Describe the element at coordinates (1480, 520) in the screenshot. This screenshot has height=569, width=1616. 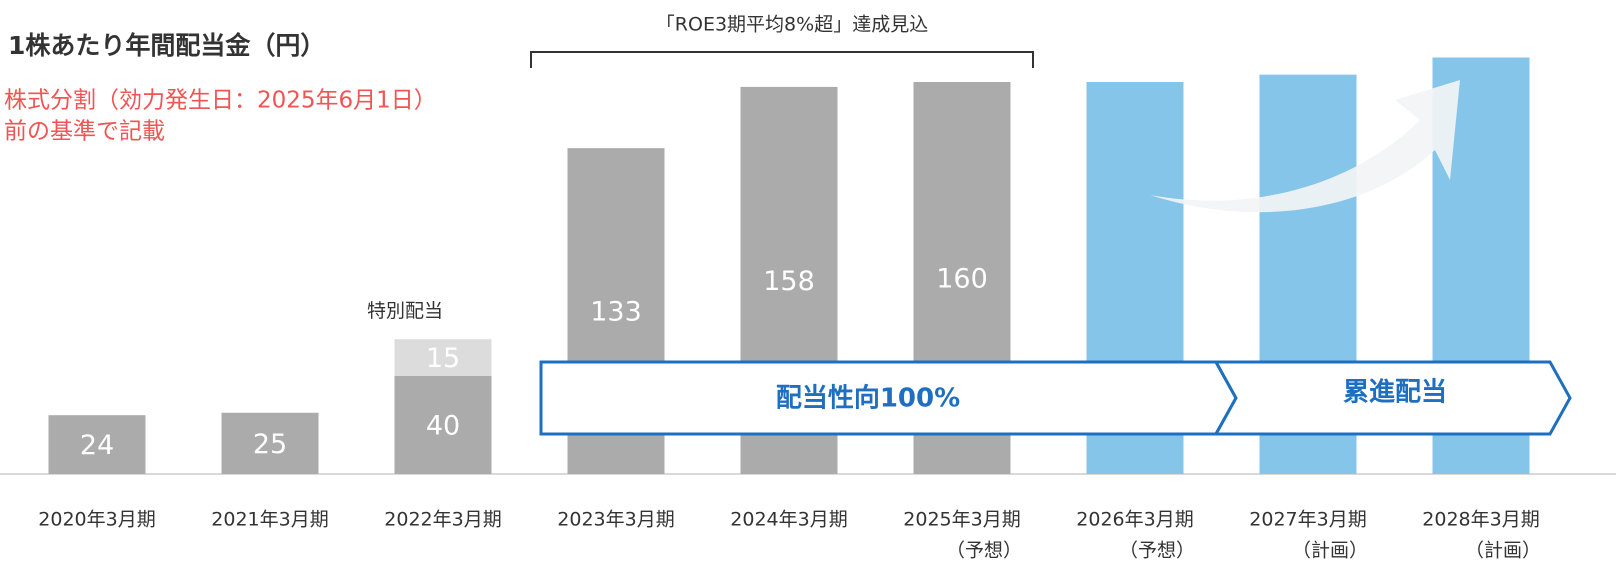
I see `x-tick-label: 2028年3月期` at that location.